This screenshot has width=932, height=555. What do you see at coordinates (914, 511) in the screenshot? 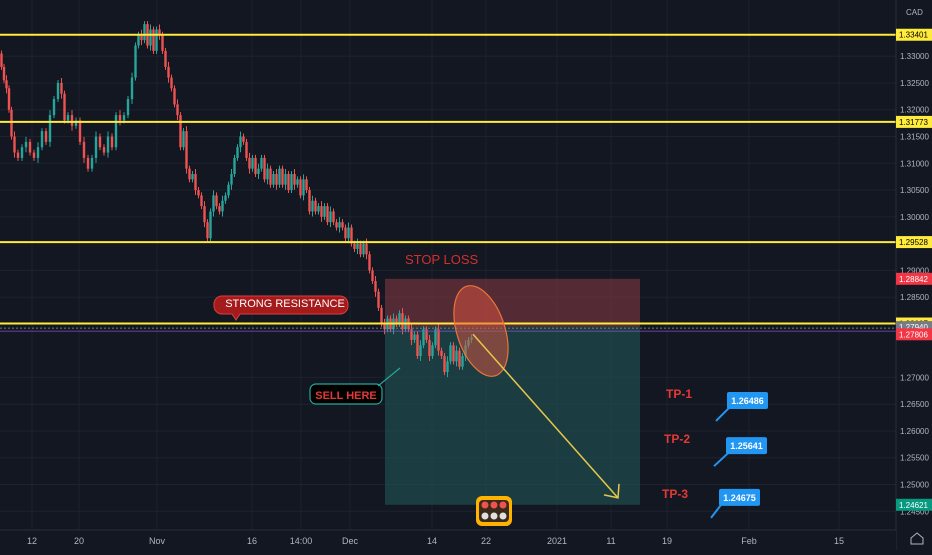
I see `price-tick-label: 1.24500` at bounding box center [914, 511].